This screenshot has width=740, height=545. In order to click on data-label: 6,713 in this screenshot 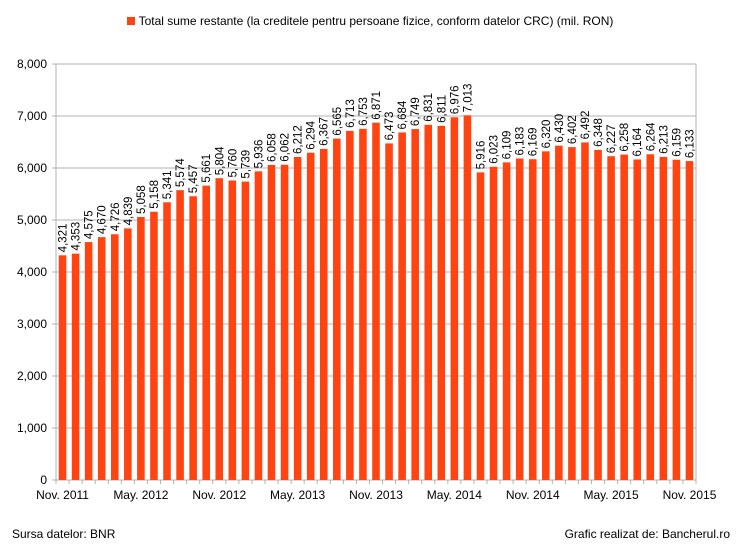, I will do `click(351, 113)`.